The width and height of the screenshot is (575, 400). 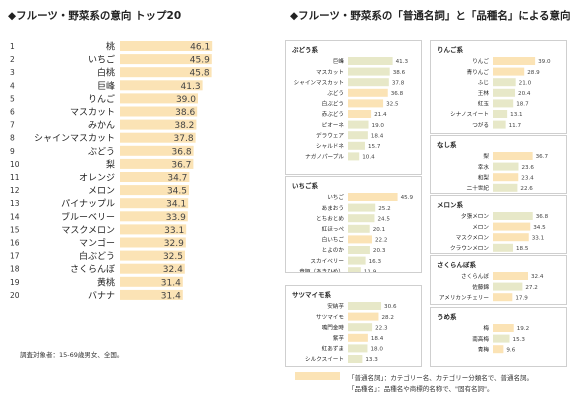 What do you see at coordinates (182, 152) in the screenshot?
I see `value-label: 36.8` at bounding box center [182, 152].